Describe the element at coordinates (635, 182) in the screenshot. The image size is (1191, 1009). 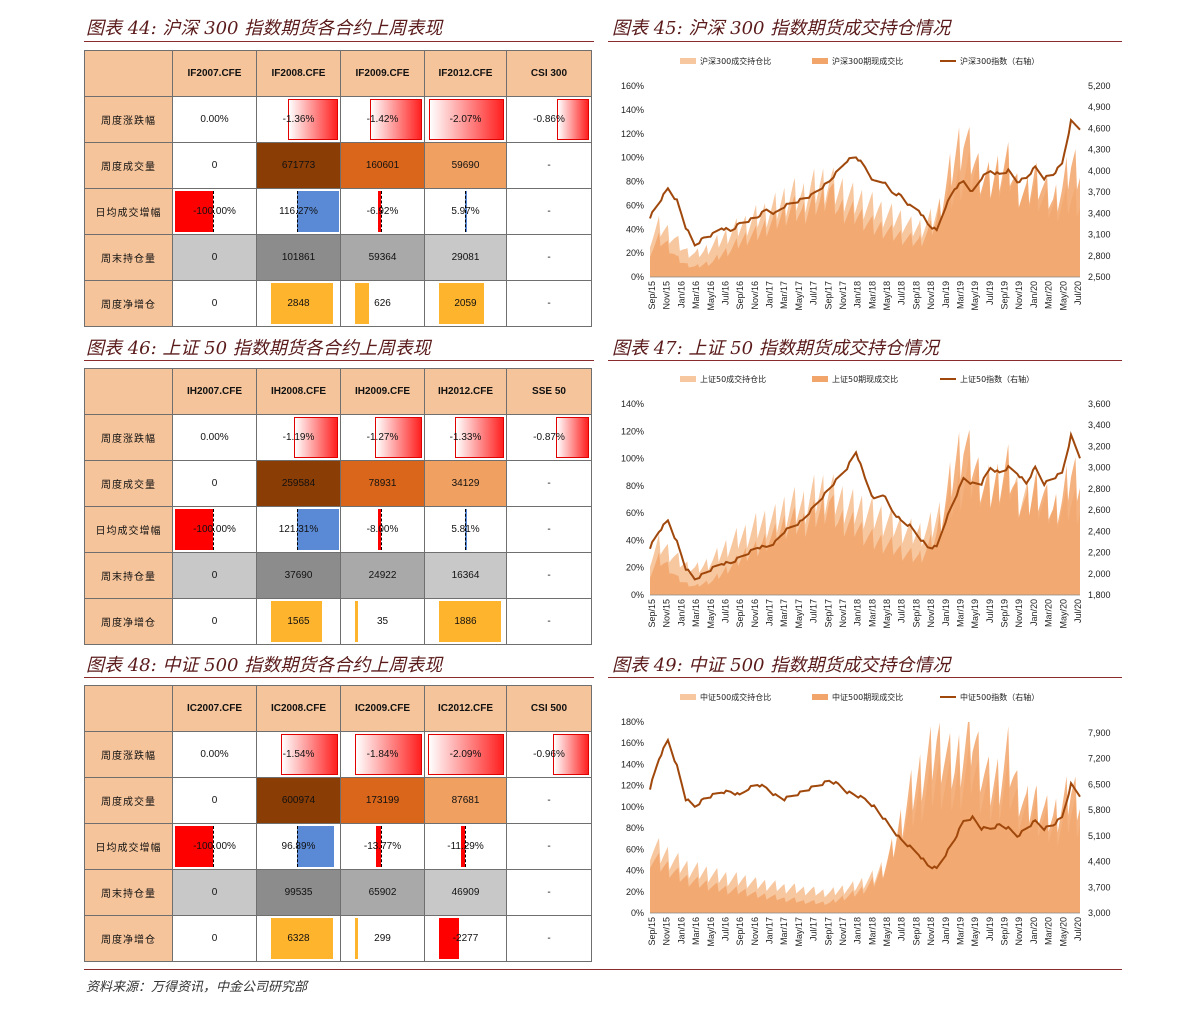
I see `y-left-tick-label: 80%` at that location.